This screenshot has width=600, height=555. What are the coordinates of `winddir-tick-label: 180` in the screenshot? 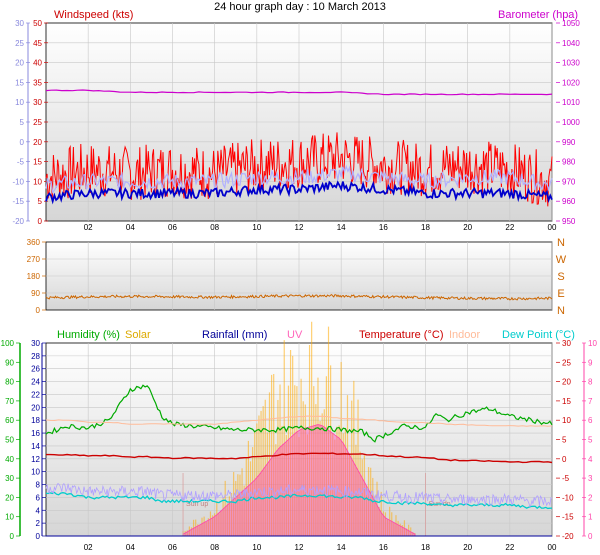 It's located at (34, 276).